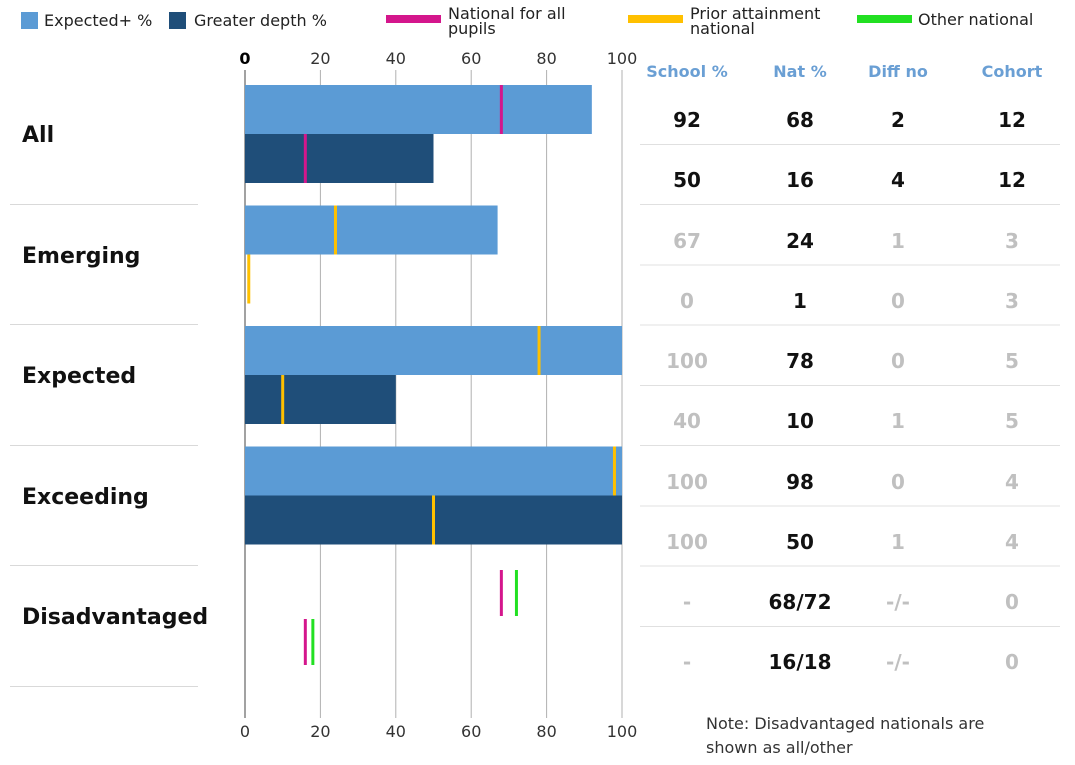 The height and width of the screenshot is (765, 1075). I want to click on table-cell: 10, so click(800, 421).